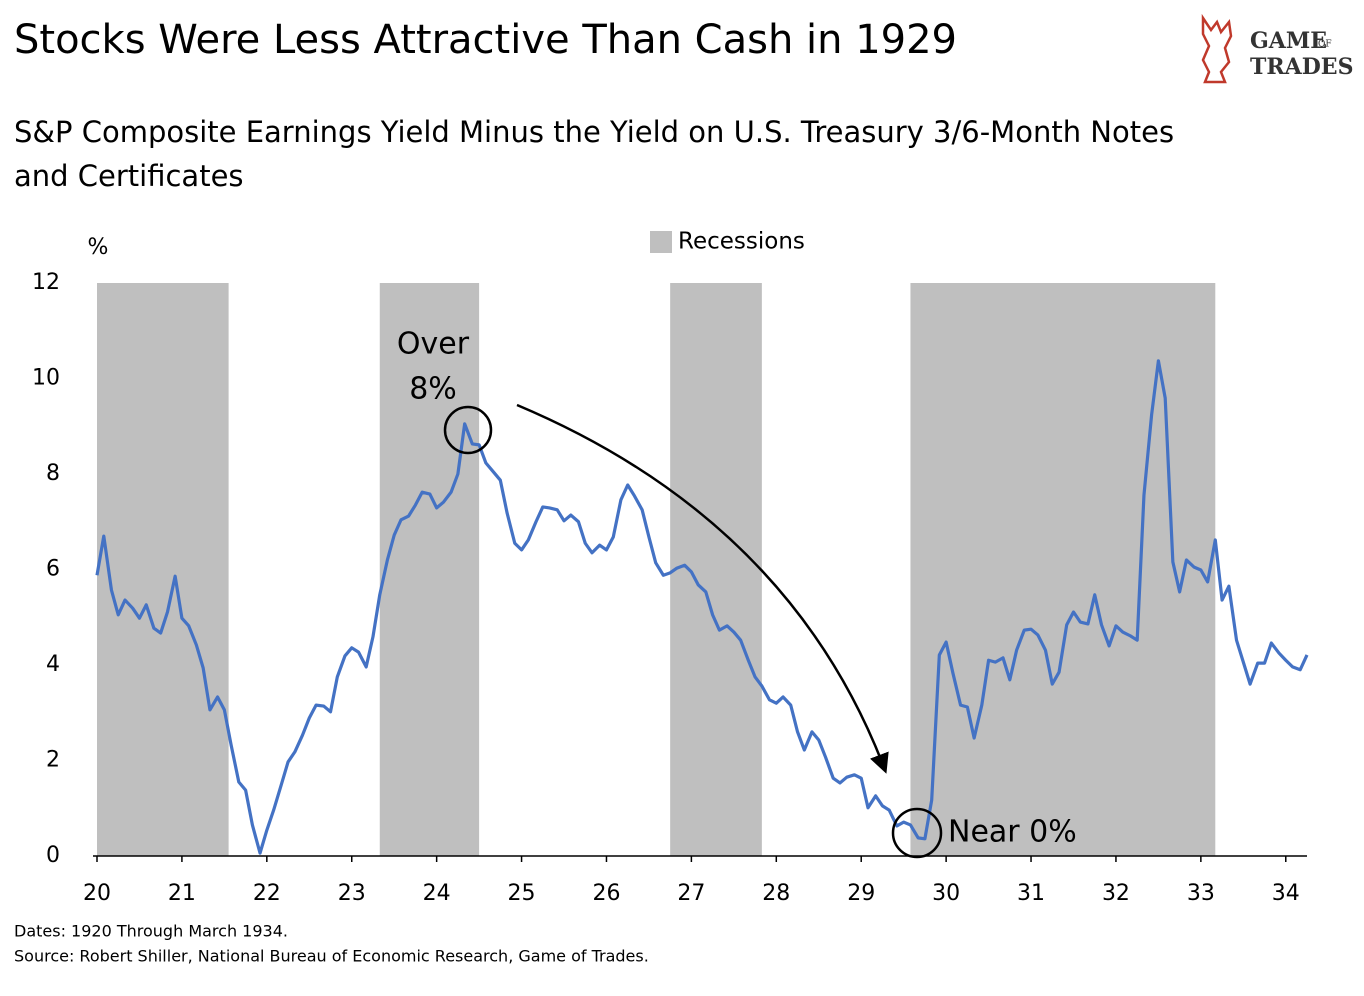  I want to click on footnote: Dates: 1920 Through March 1934., so click(151, 931).